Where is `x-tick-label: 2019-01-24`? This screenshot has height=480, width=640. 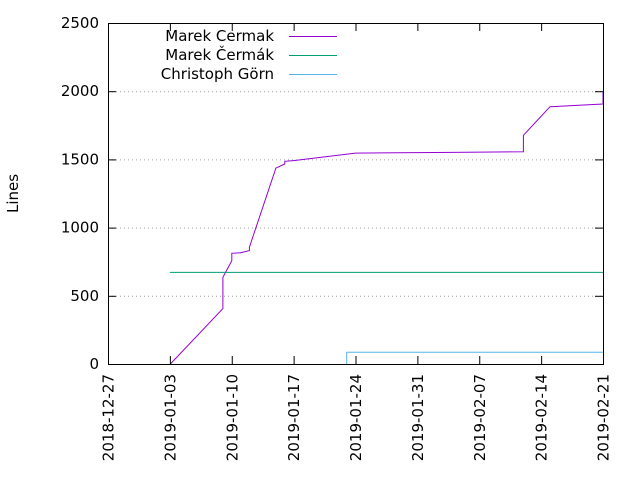
x-tick-label: 2019-01-24 is located at coordinates (356, 417).